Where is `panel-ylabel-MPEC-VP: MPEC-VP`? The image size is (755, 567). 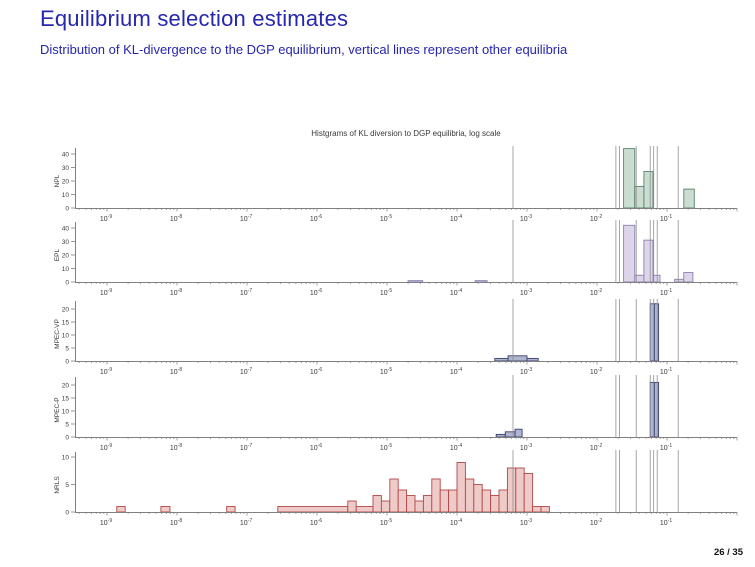
panel-ylabel-MPEC-VP: MPEC-VP is located at coordinates (57, 334).